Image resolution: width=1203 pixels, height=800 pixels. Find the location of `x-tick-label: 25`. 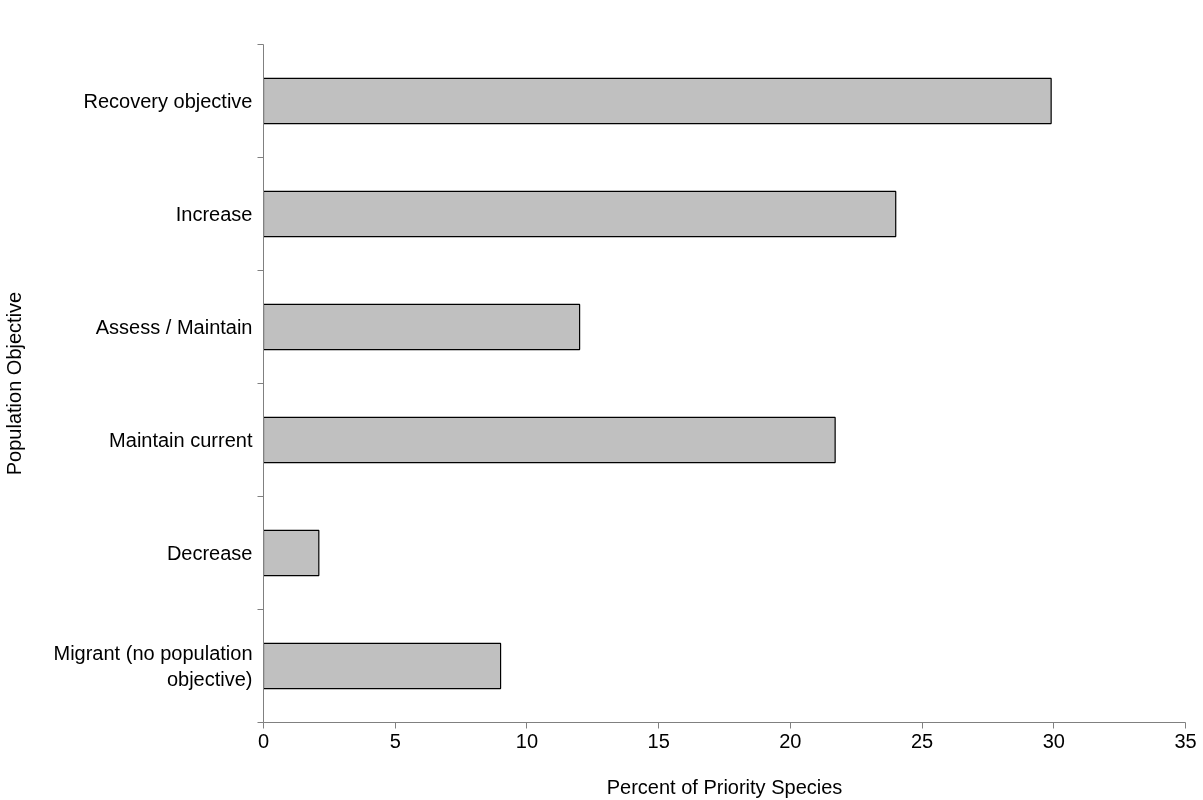

x-tick-label: 25 is located at coordinates (922, 740).